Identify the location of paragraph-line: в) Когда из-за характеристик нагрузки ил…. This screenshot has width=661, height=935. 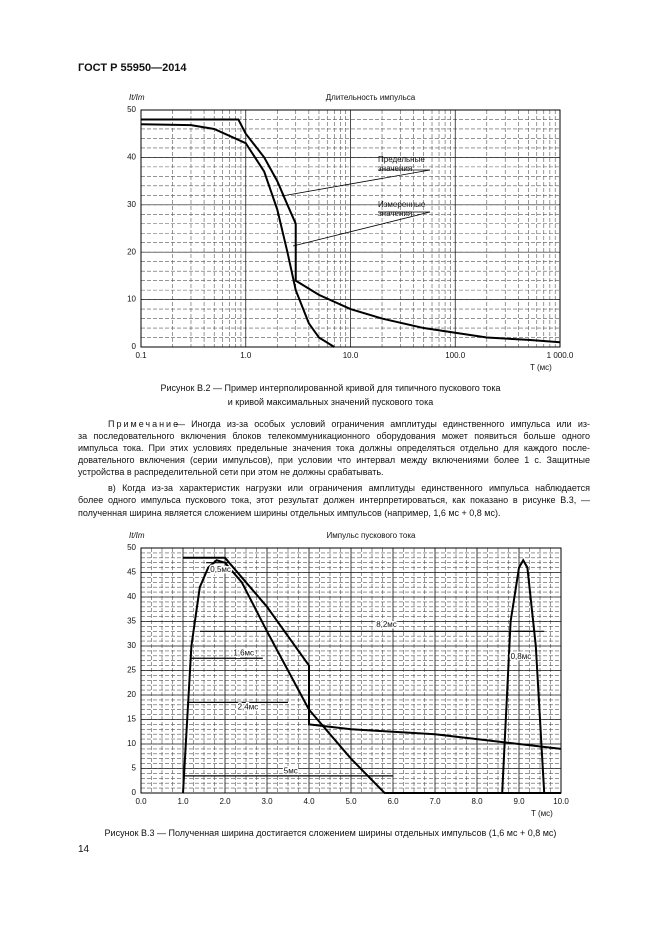
(349, 488).